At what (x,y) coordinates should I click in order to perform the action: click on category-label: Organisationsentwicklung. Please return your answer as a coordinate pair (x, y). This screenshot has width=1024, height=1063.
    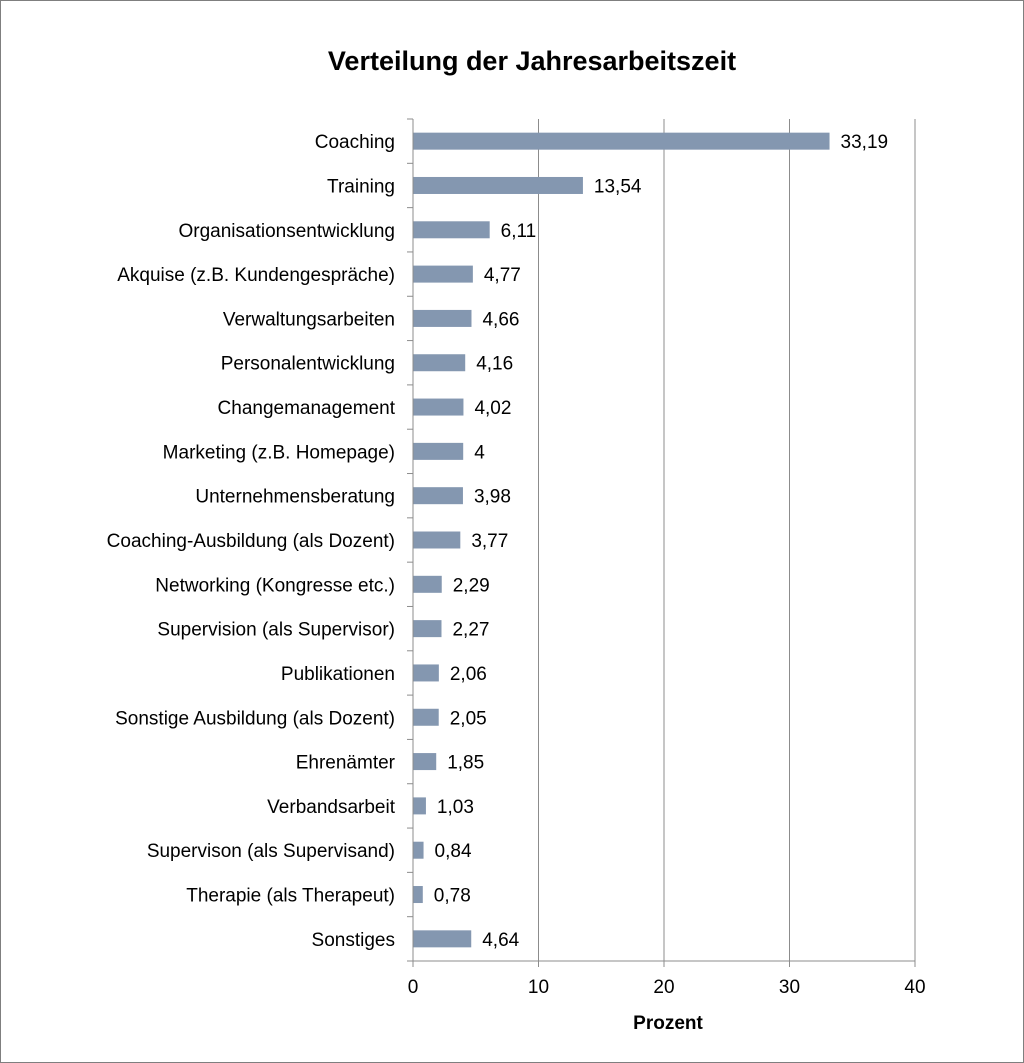
    Looking at the image, I should click on (286, 231).